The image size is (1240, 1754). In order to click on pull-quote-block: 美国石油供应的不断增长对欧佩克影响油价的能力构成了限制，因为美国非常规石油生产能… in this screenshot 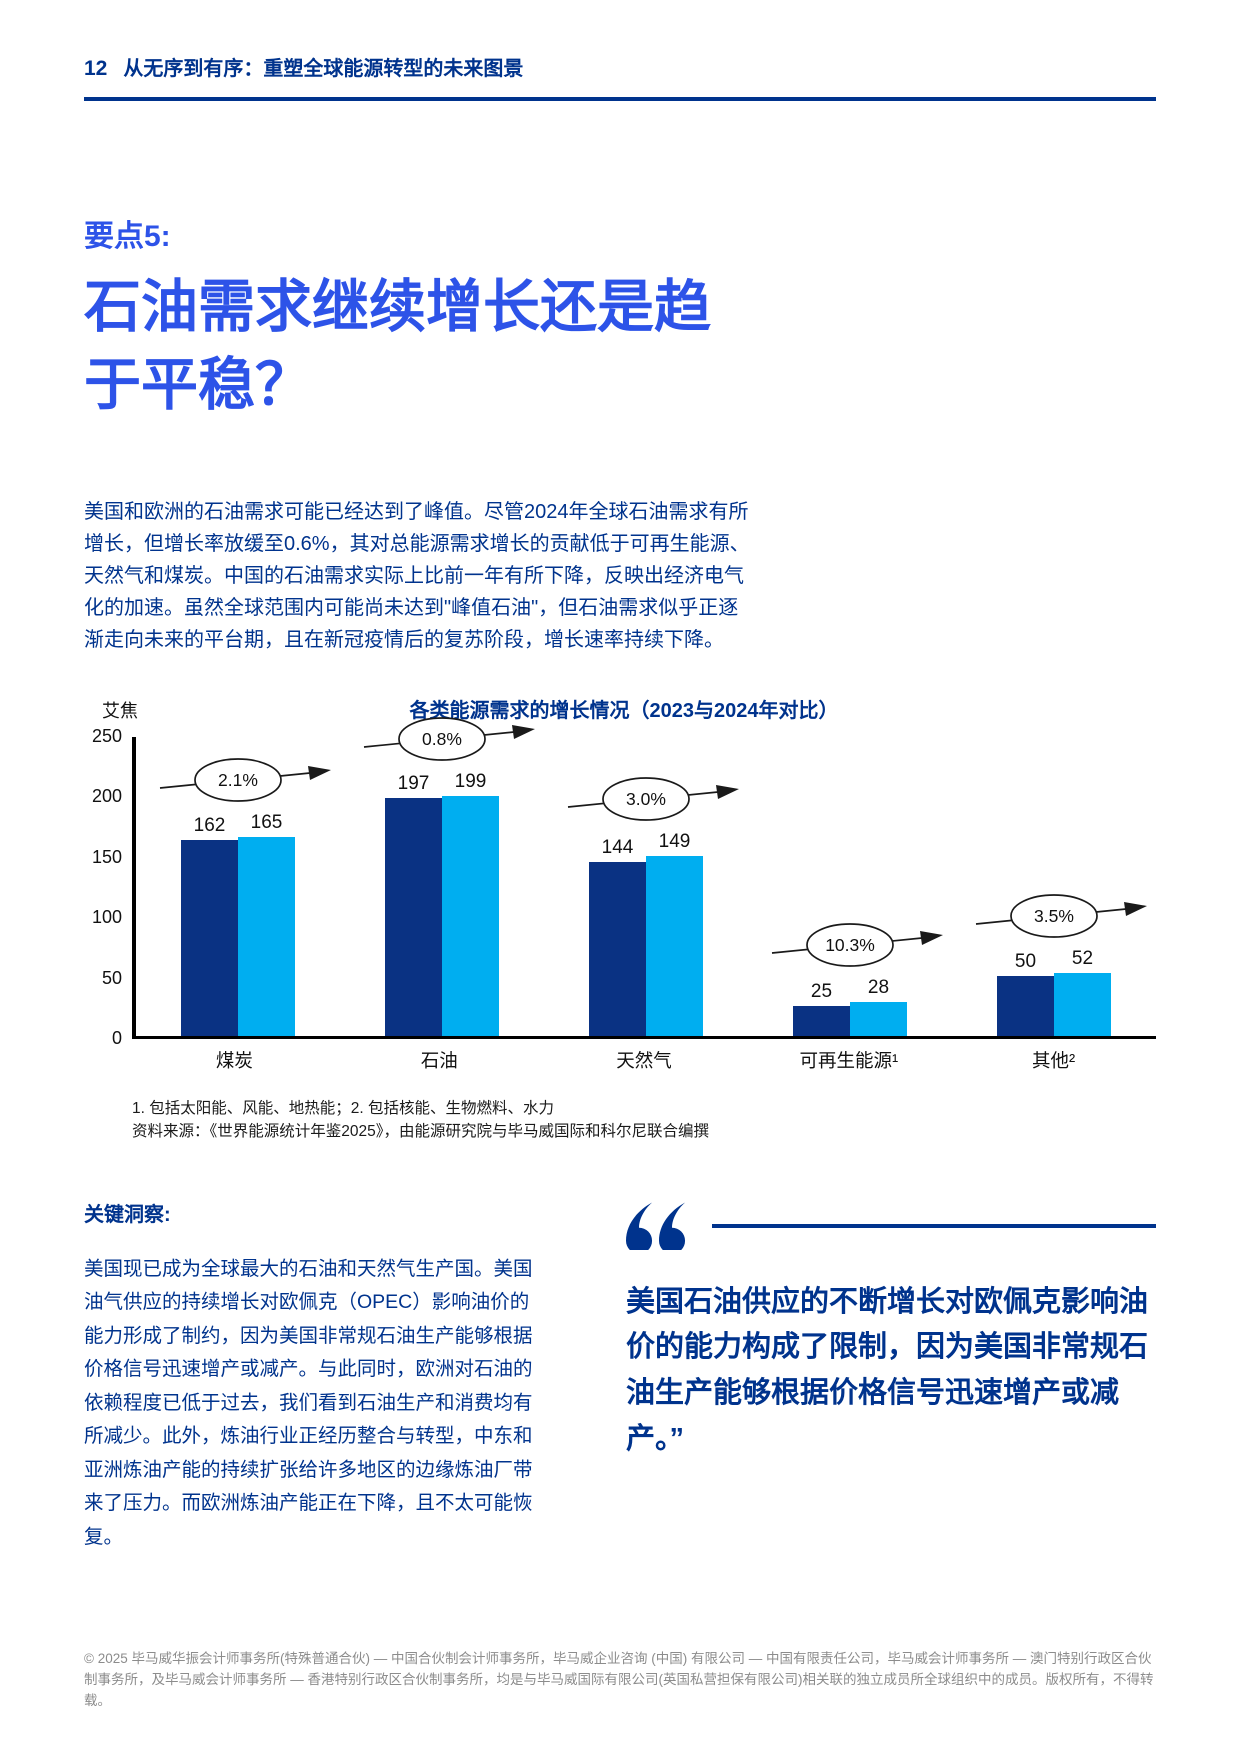, I will do `click(891, 1376)`.